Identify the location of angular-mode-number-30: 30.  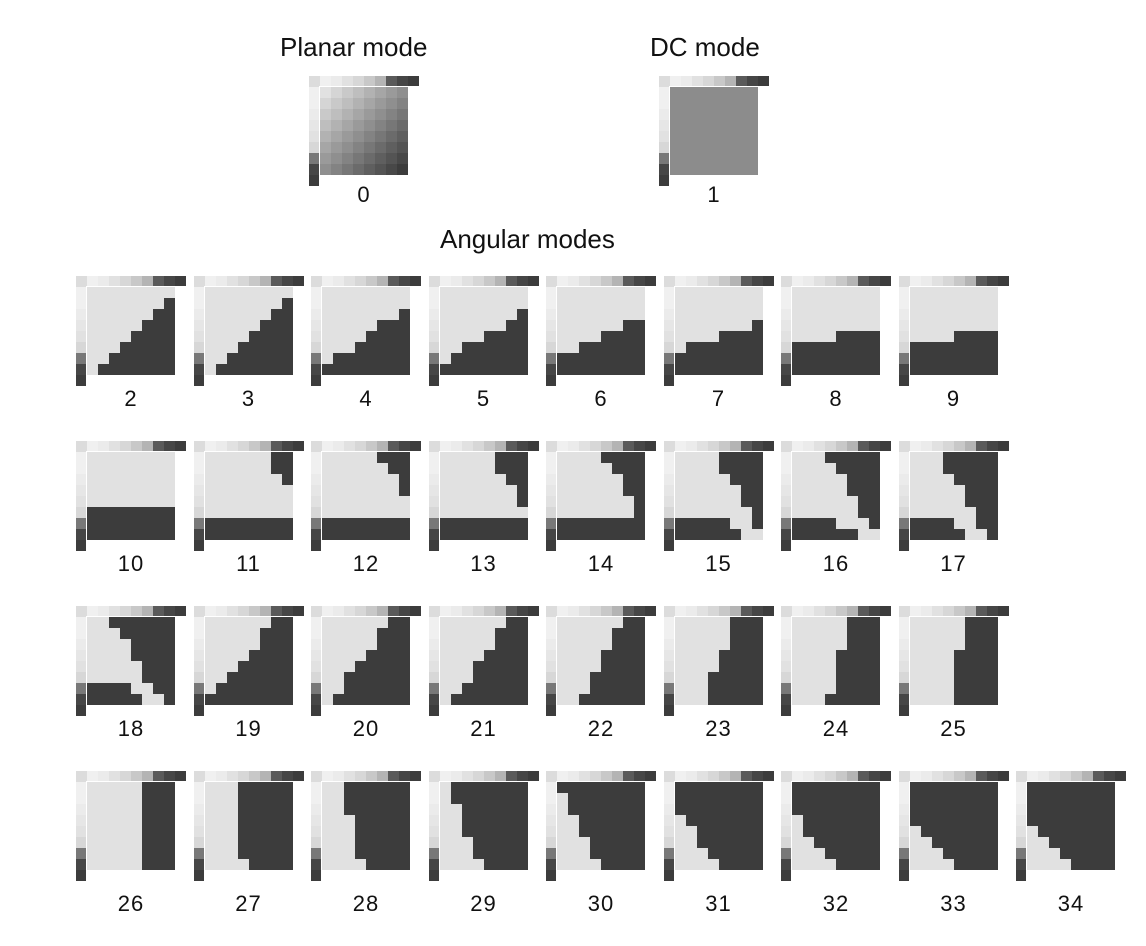
(601, 903).